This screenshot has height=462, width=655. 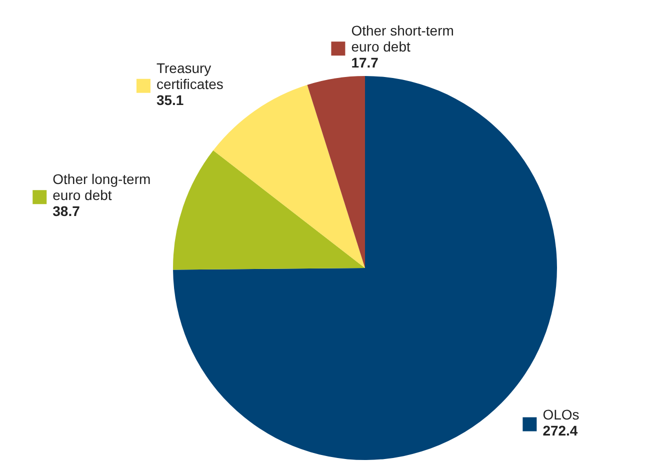 What do you see at coordinates (170, 100) in the screenshot?
I see `data-label: 35.1` at bounding box center [170, 100].